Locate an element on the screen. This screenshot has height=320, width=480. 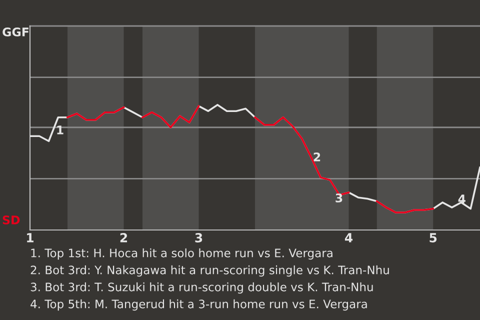
x-tick-label: 2 is located at coordinates (124, 237).